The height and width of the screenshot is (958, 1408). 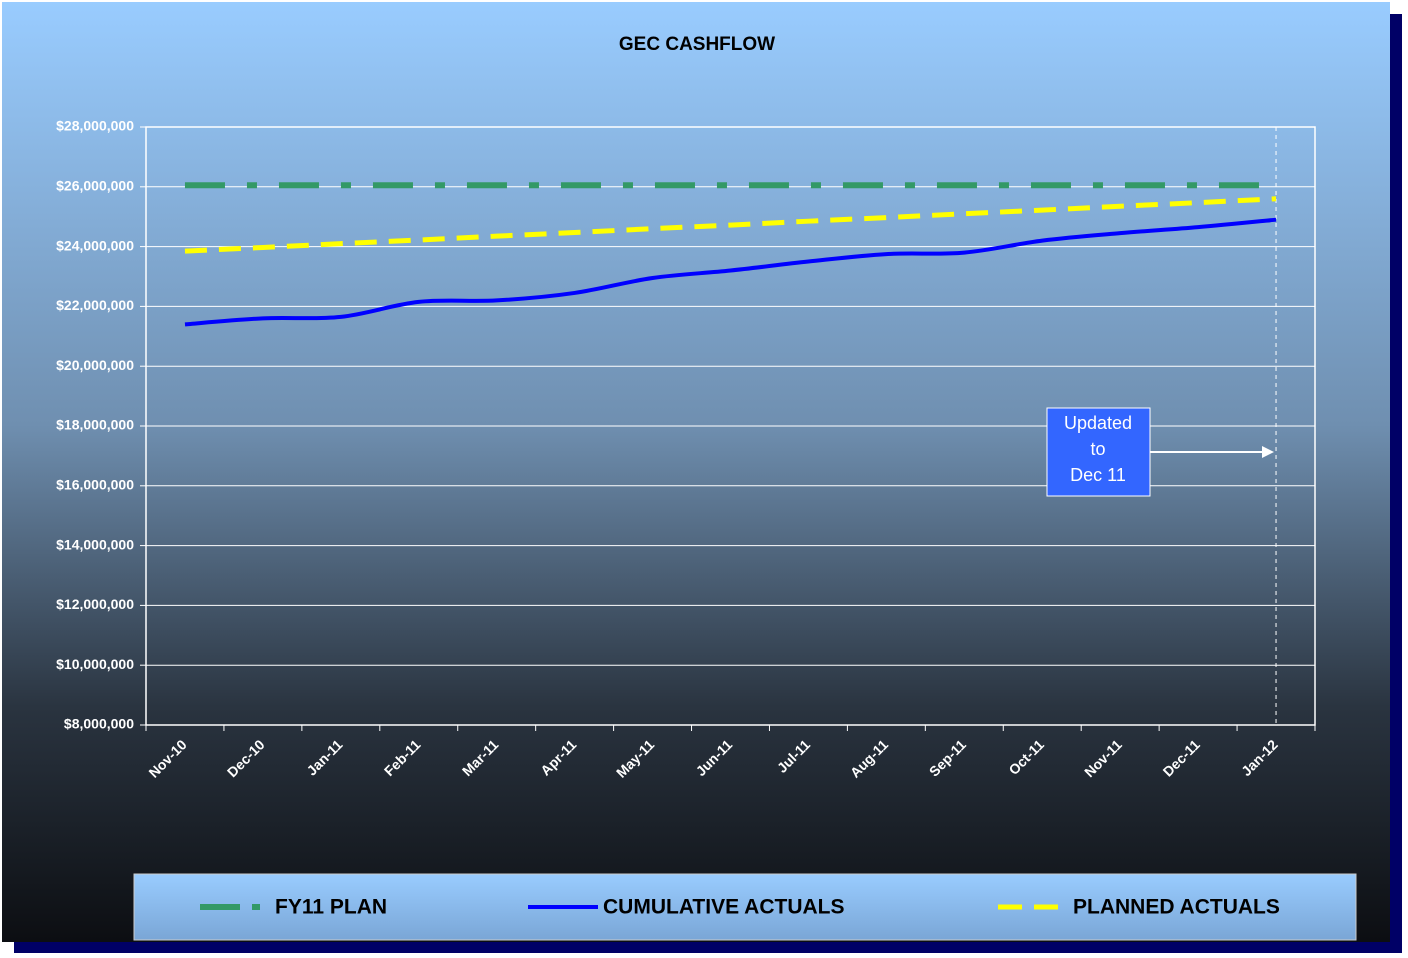 I want to click on legend-label: FY11 PLAN, so click(x=331, y=907).